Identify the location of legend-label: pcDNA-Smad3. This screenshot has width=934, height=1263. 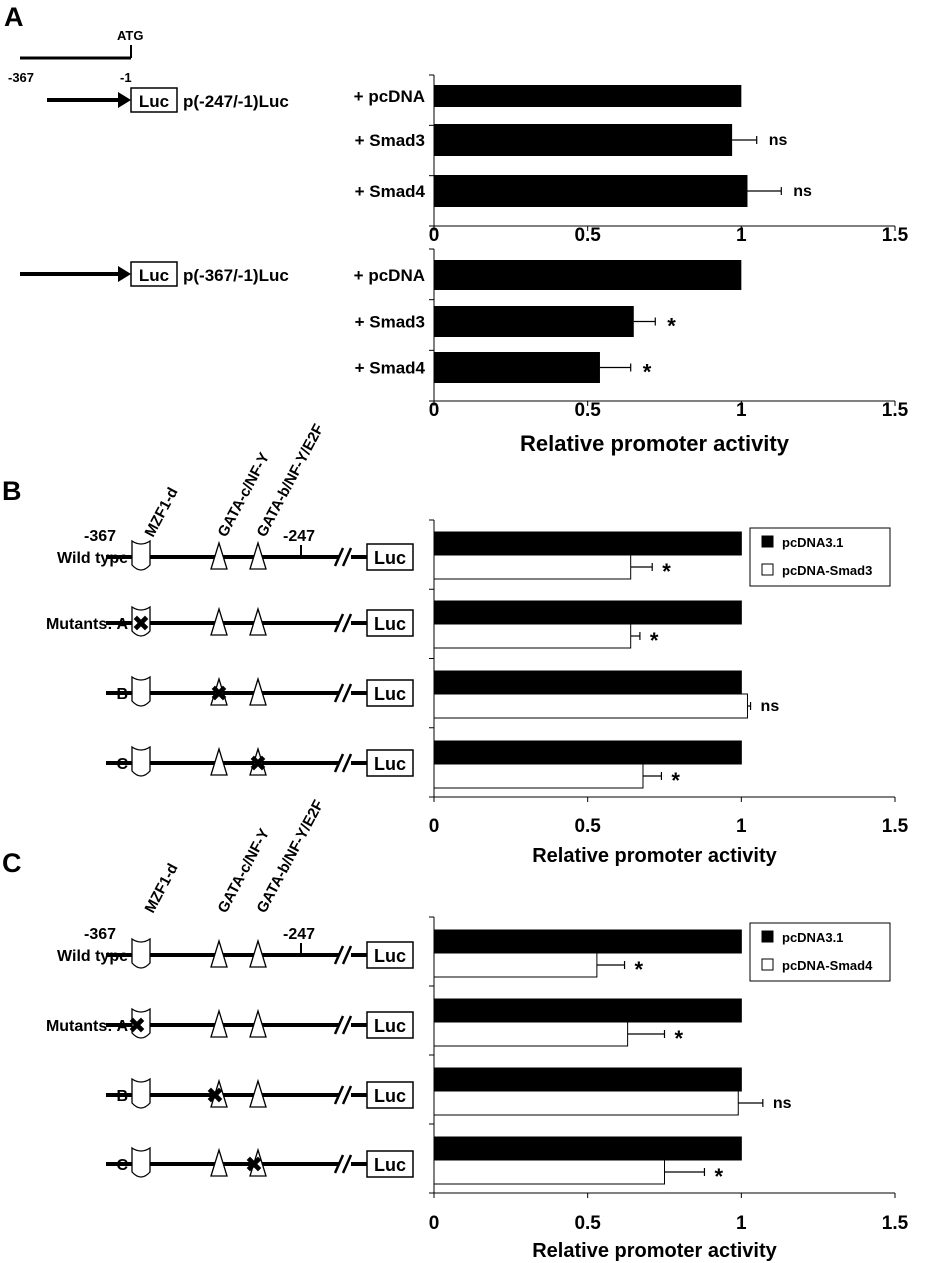
(827, 570).